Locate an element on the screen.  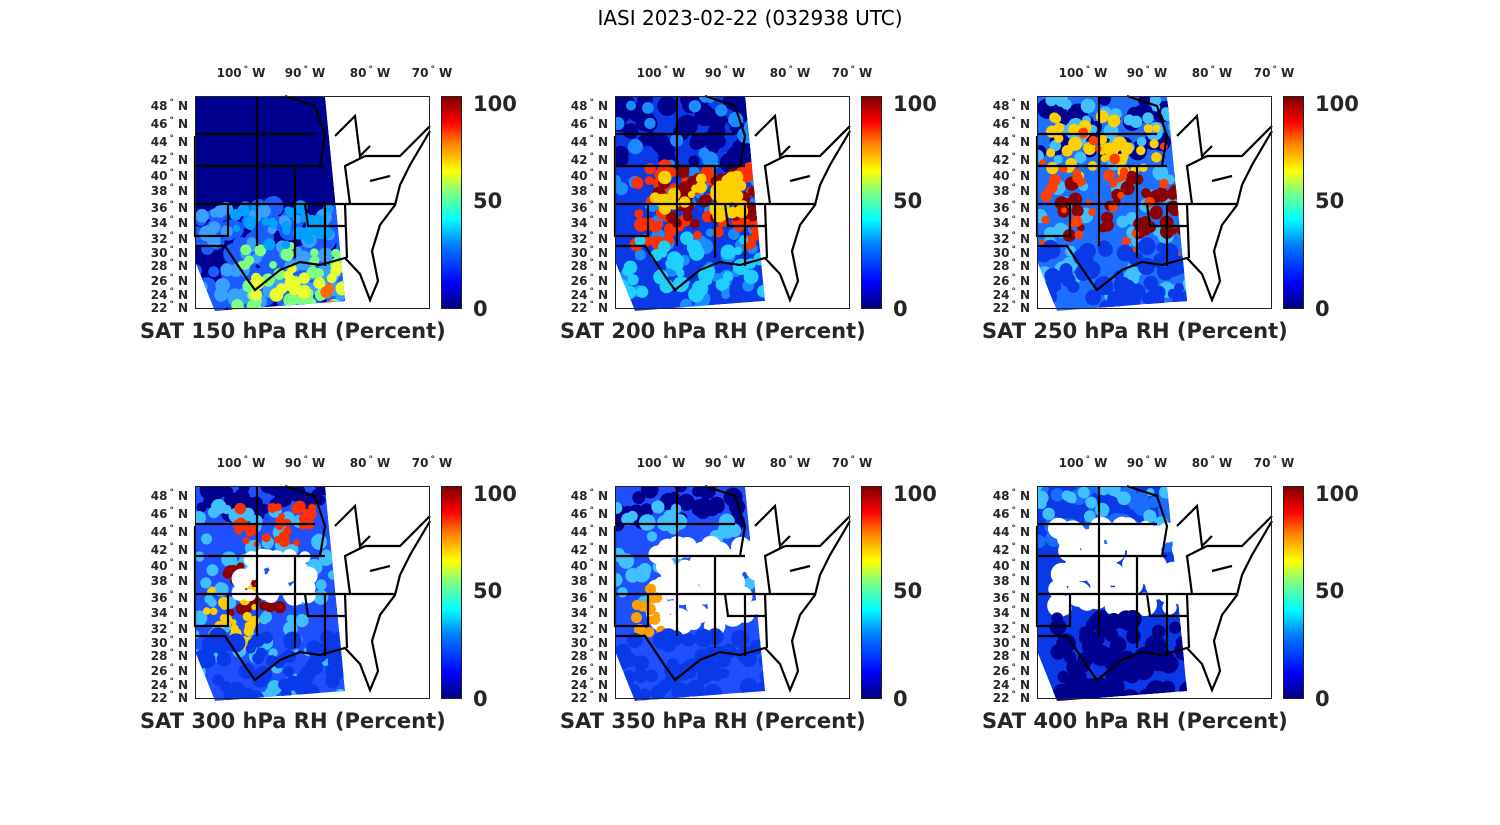
lat-tick-label: 30 ° N is located at coordinates (589, 252).